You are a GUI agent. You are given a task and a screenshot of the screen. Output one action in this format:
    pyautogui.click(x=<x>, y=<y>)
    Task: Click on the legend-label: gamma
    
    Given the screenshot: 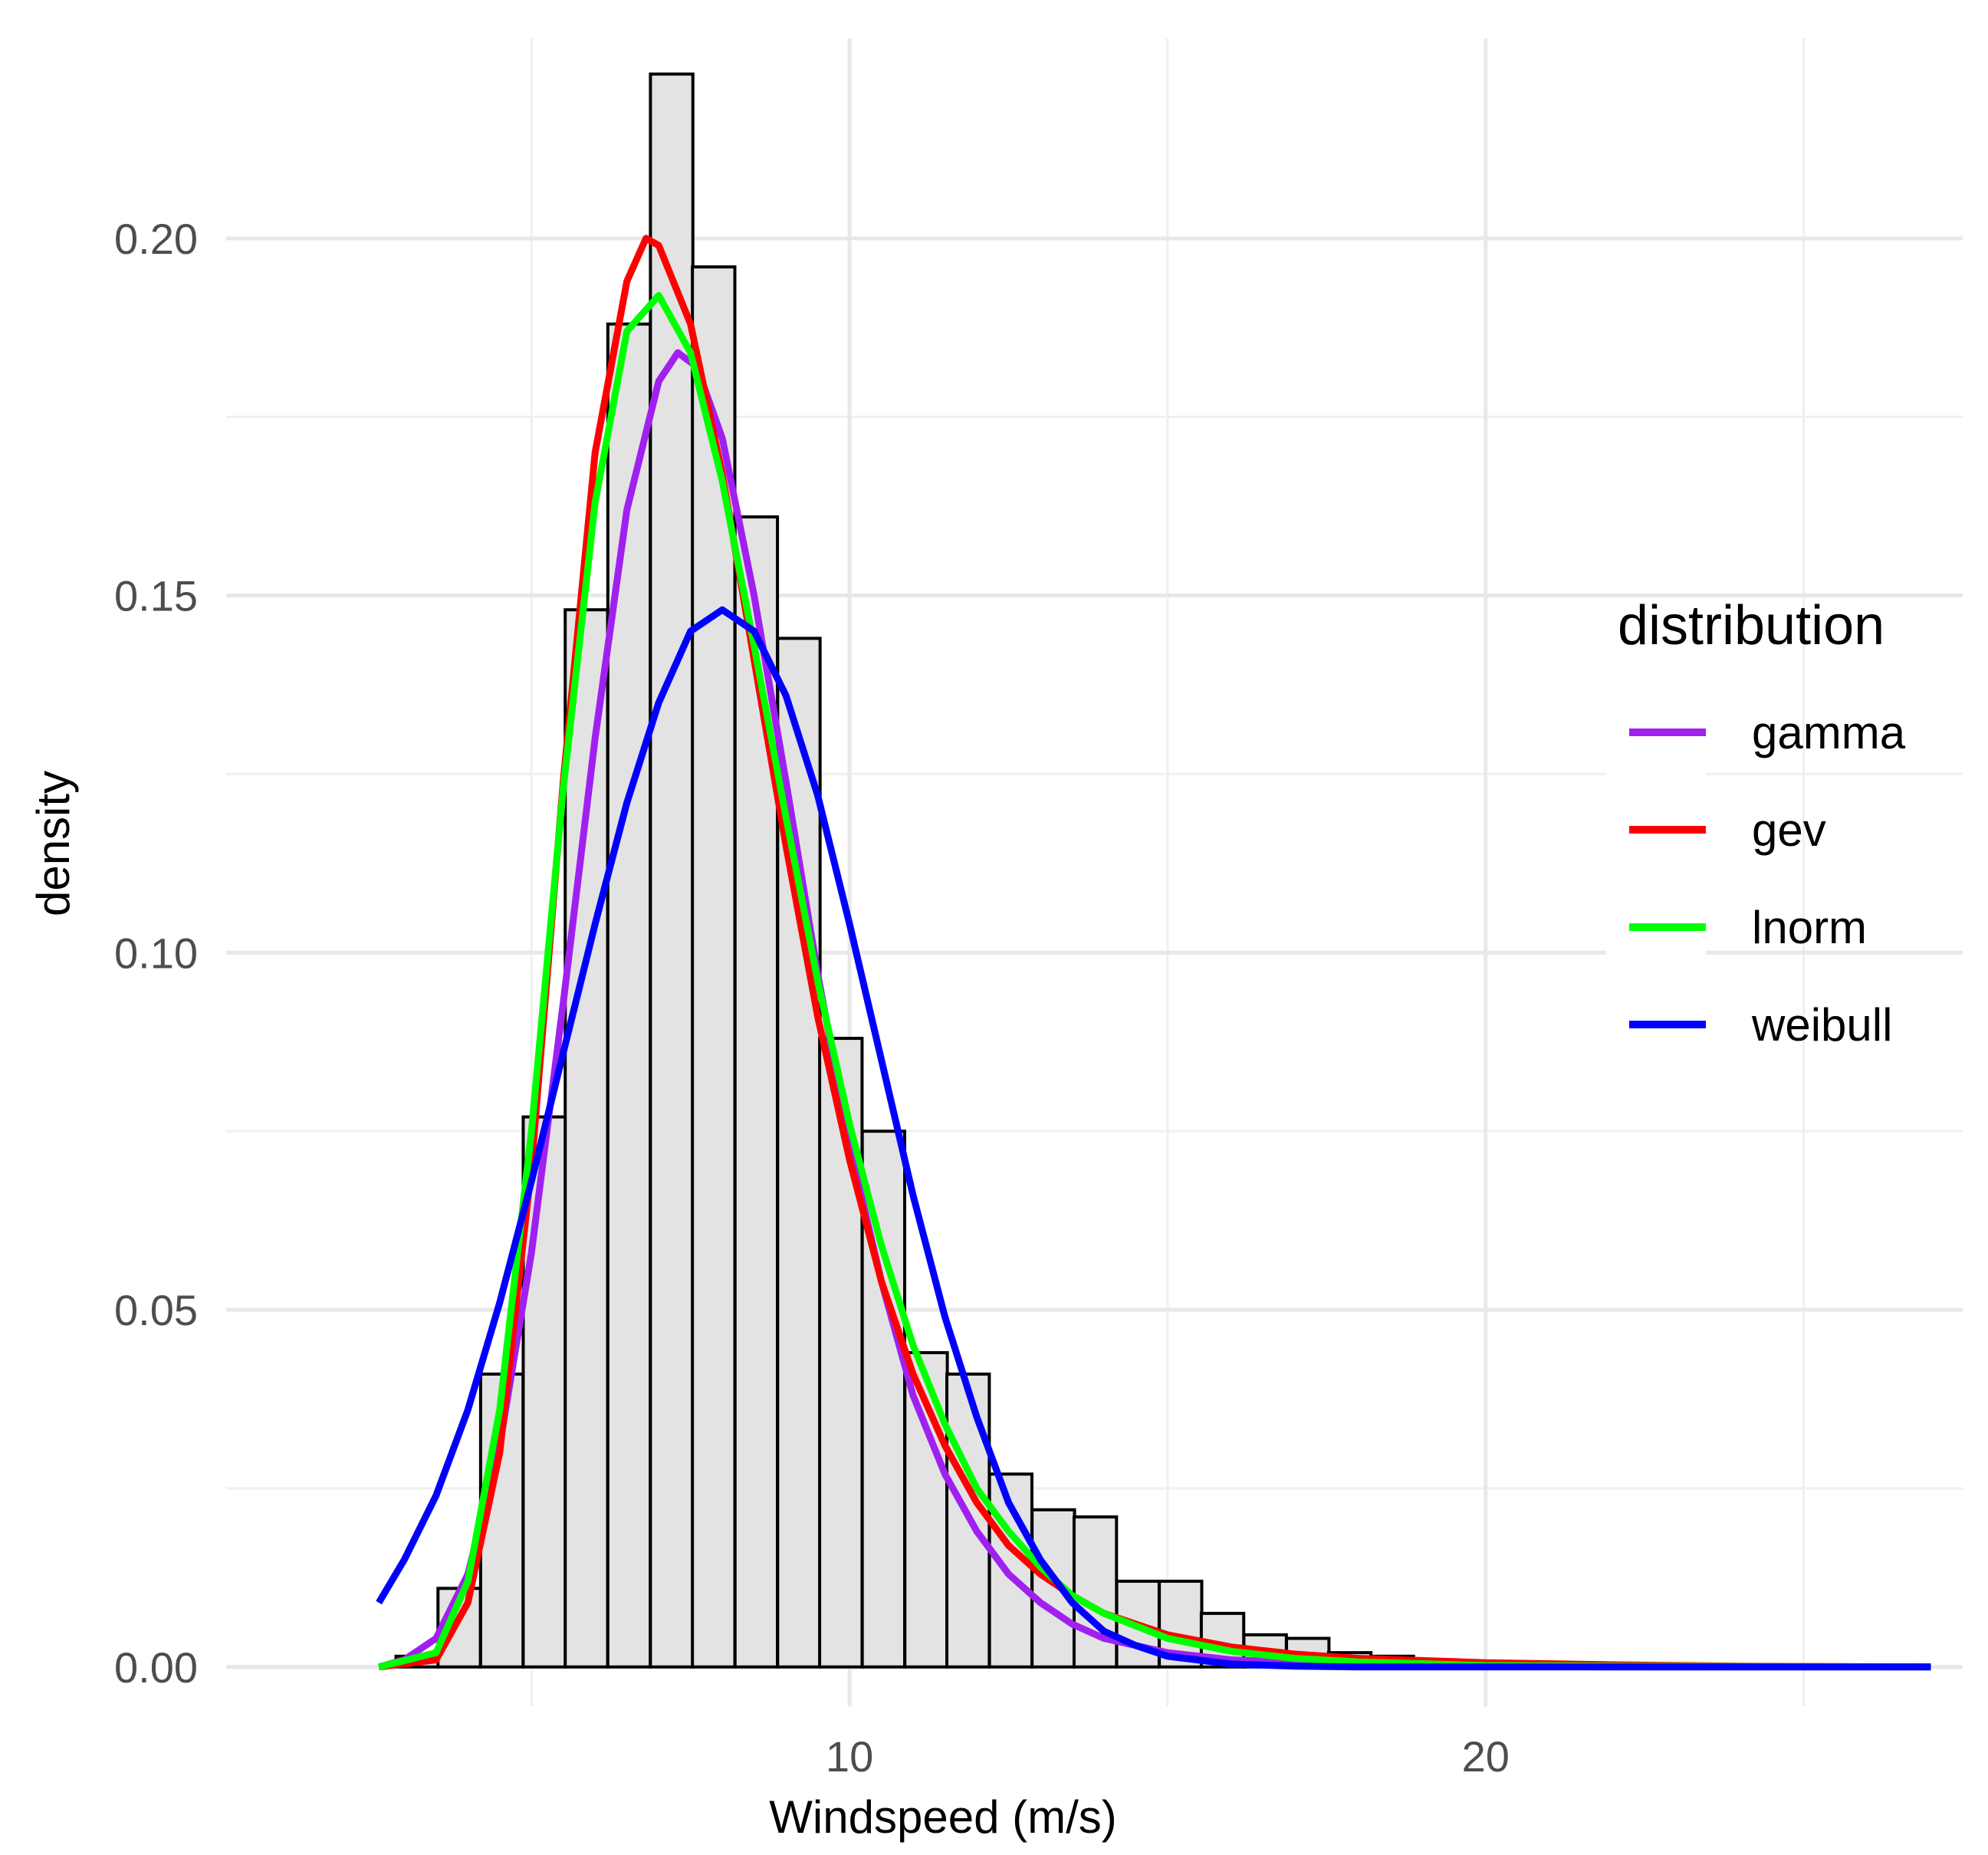 What is the action you would take?
    pyautogui.click(x=1829, y=732)
    